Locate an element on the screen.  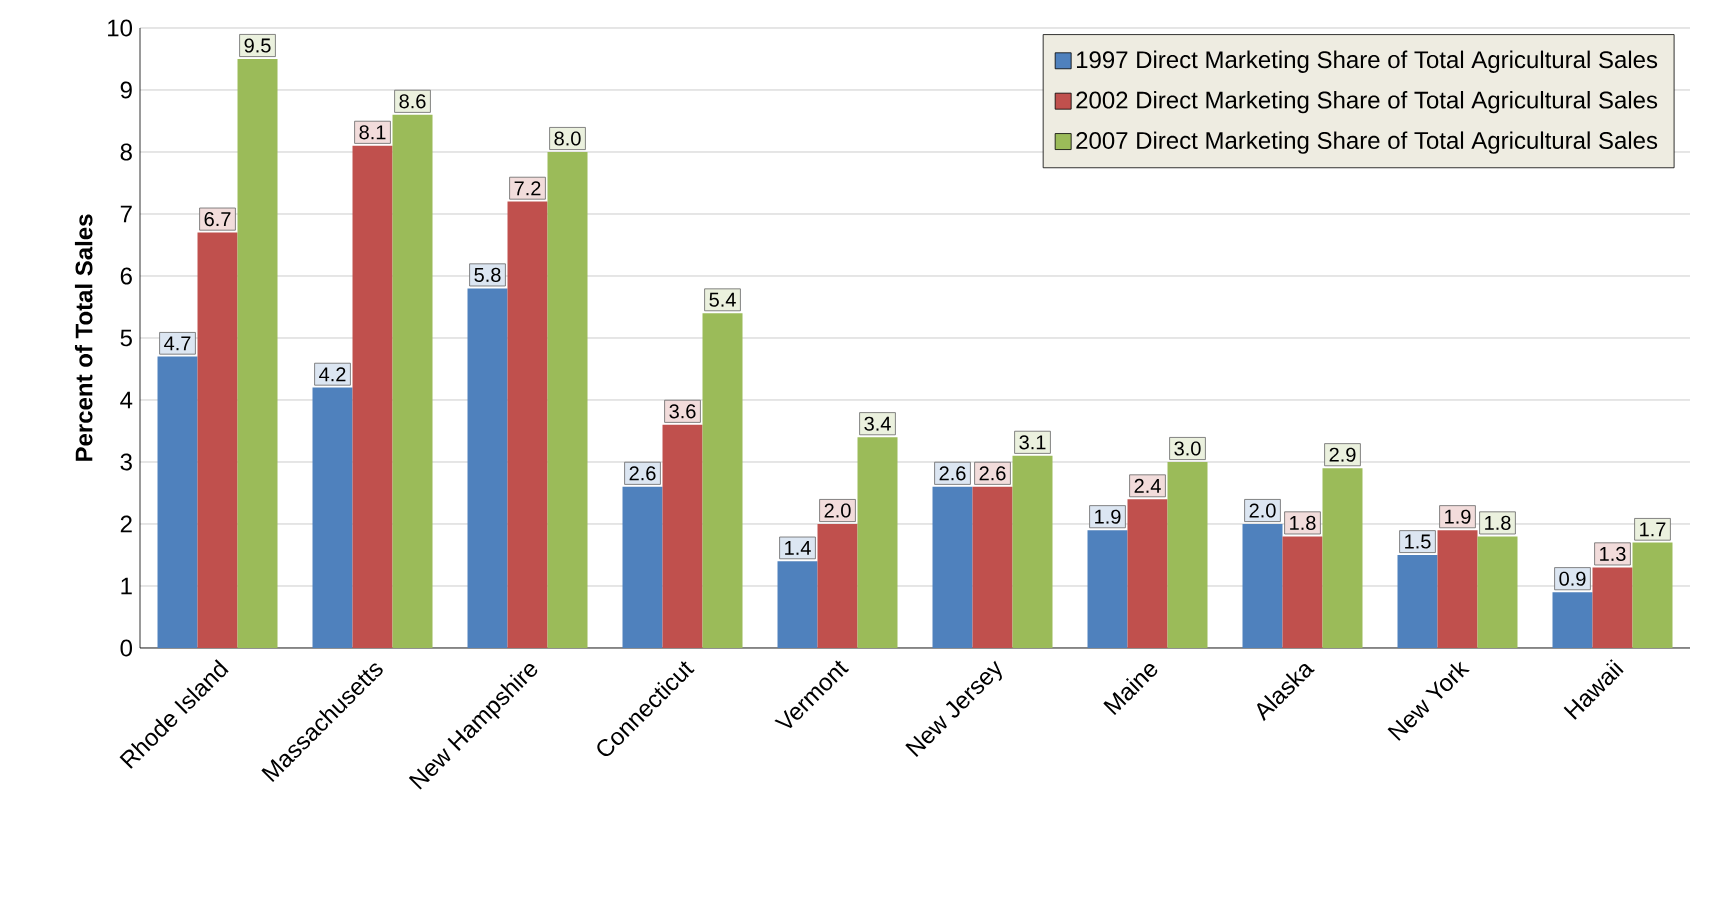
data-label: 3.4 is located at coordinates (877, 423).